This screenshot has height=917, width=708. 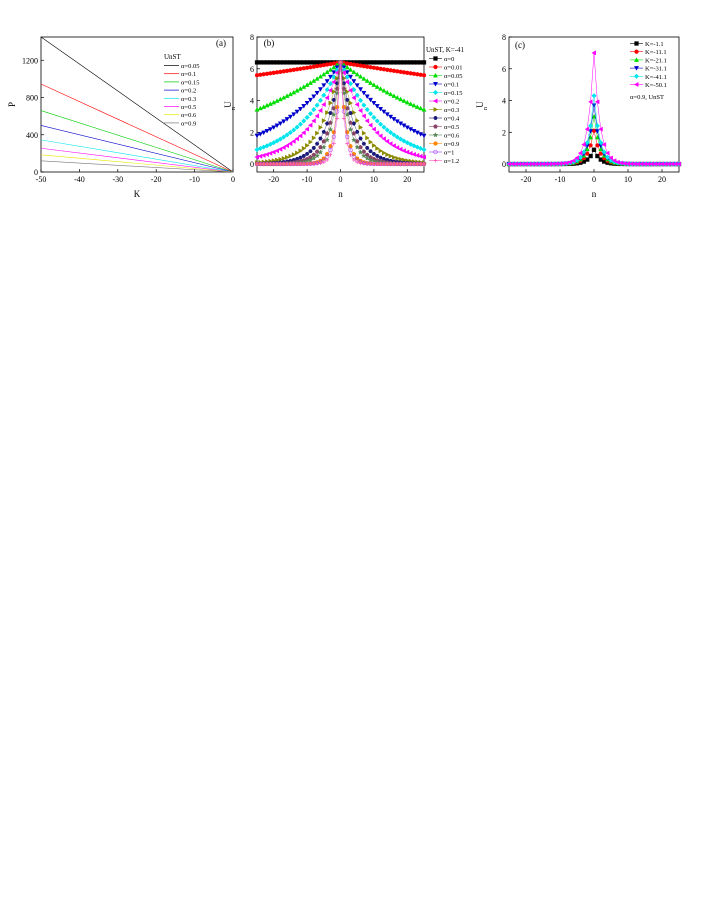 What do you see at coordinates (172, 57) in the screenshot?
I see `legend-title: UnST` at bounding box center [172, 57].